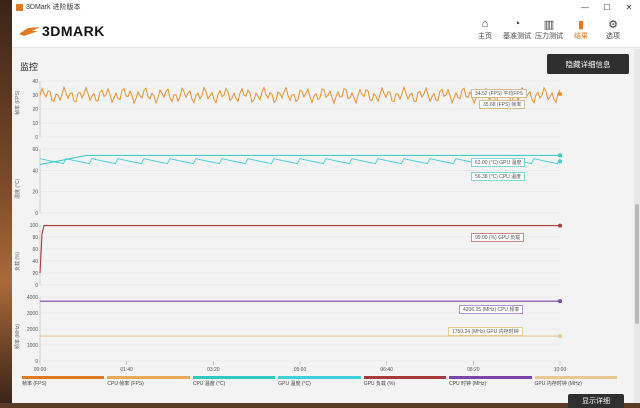 This screenshot has height=408, width=640. Describe the element at coordinates (502, 104) in the screenshot. I see `cpu-fps-value-tag: 35.68 (FPS) 帧率` at that location.